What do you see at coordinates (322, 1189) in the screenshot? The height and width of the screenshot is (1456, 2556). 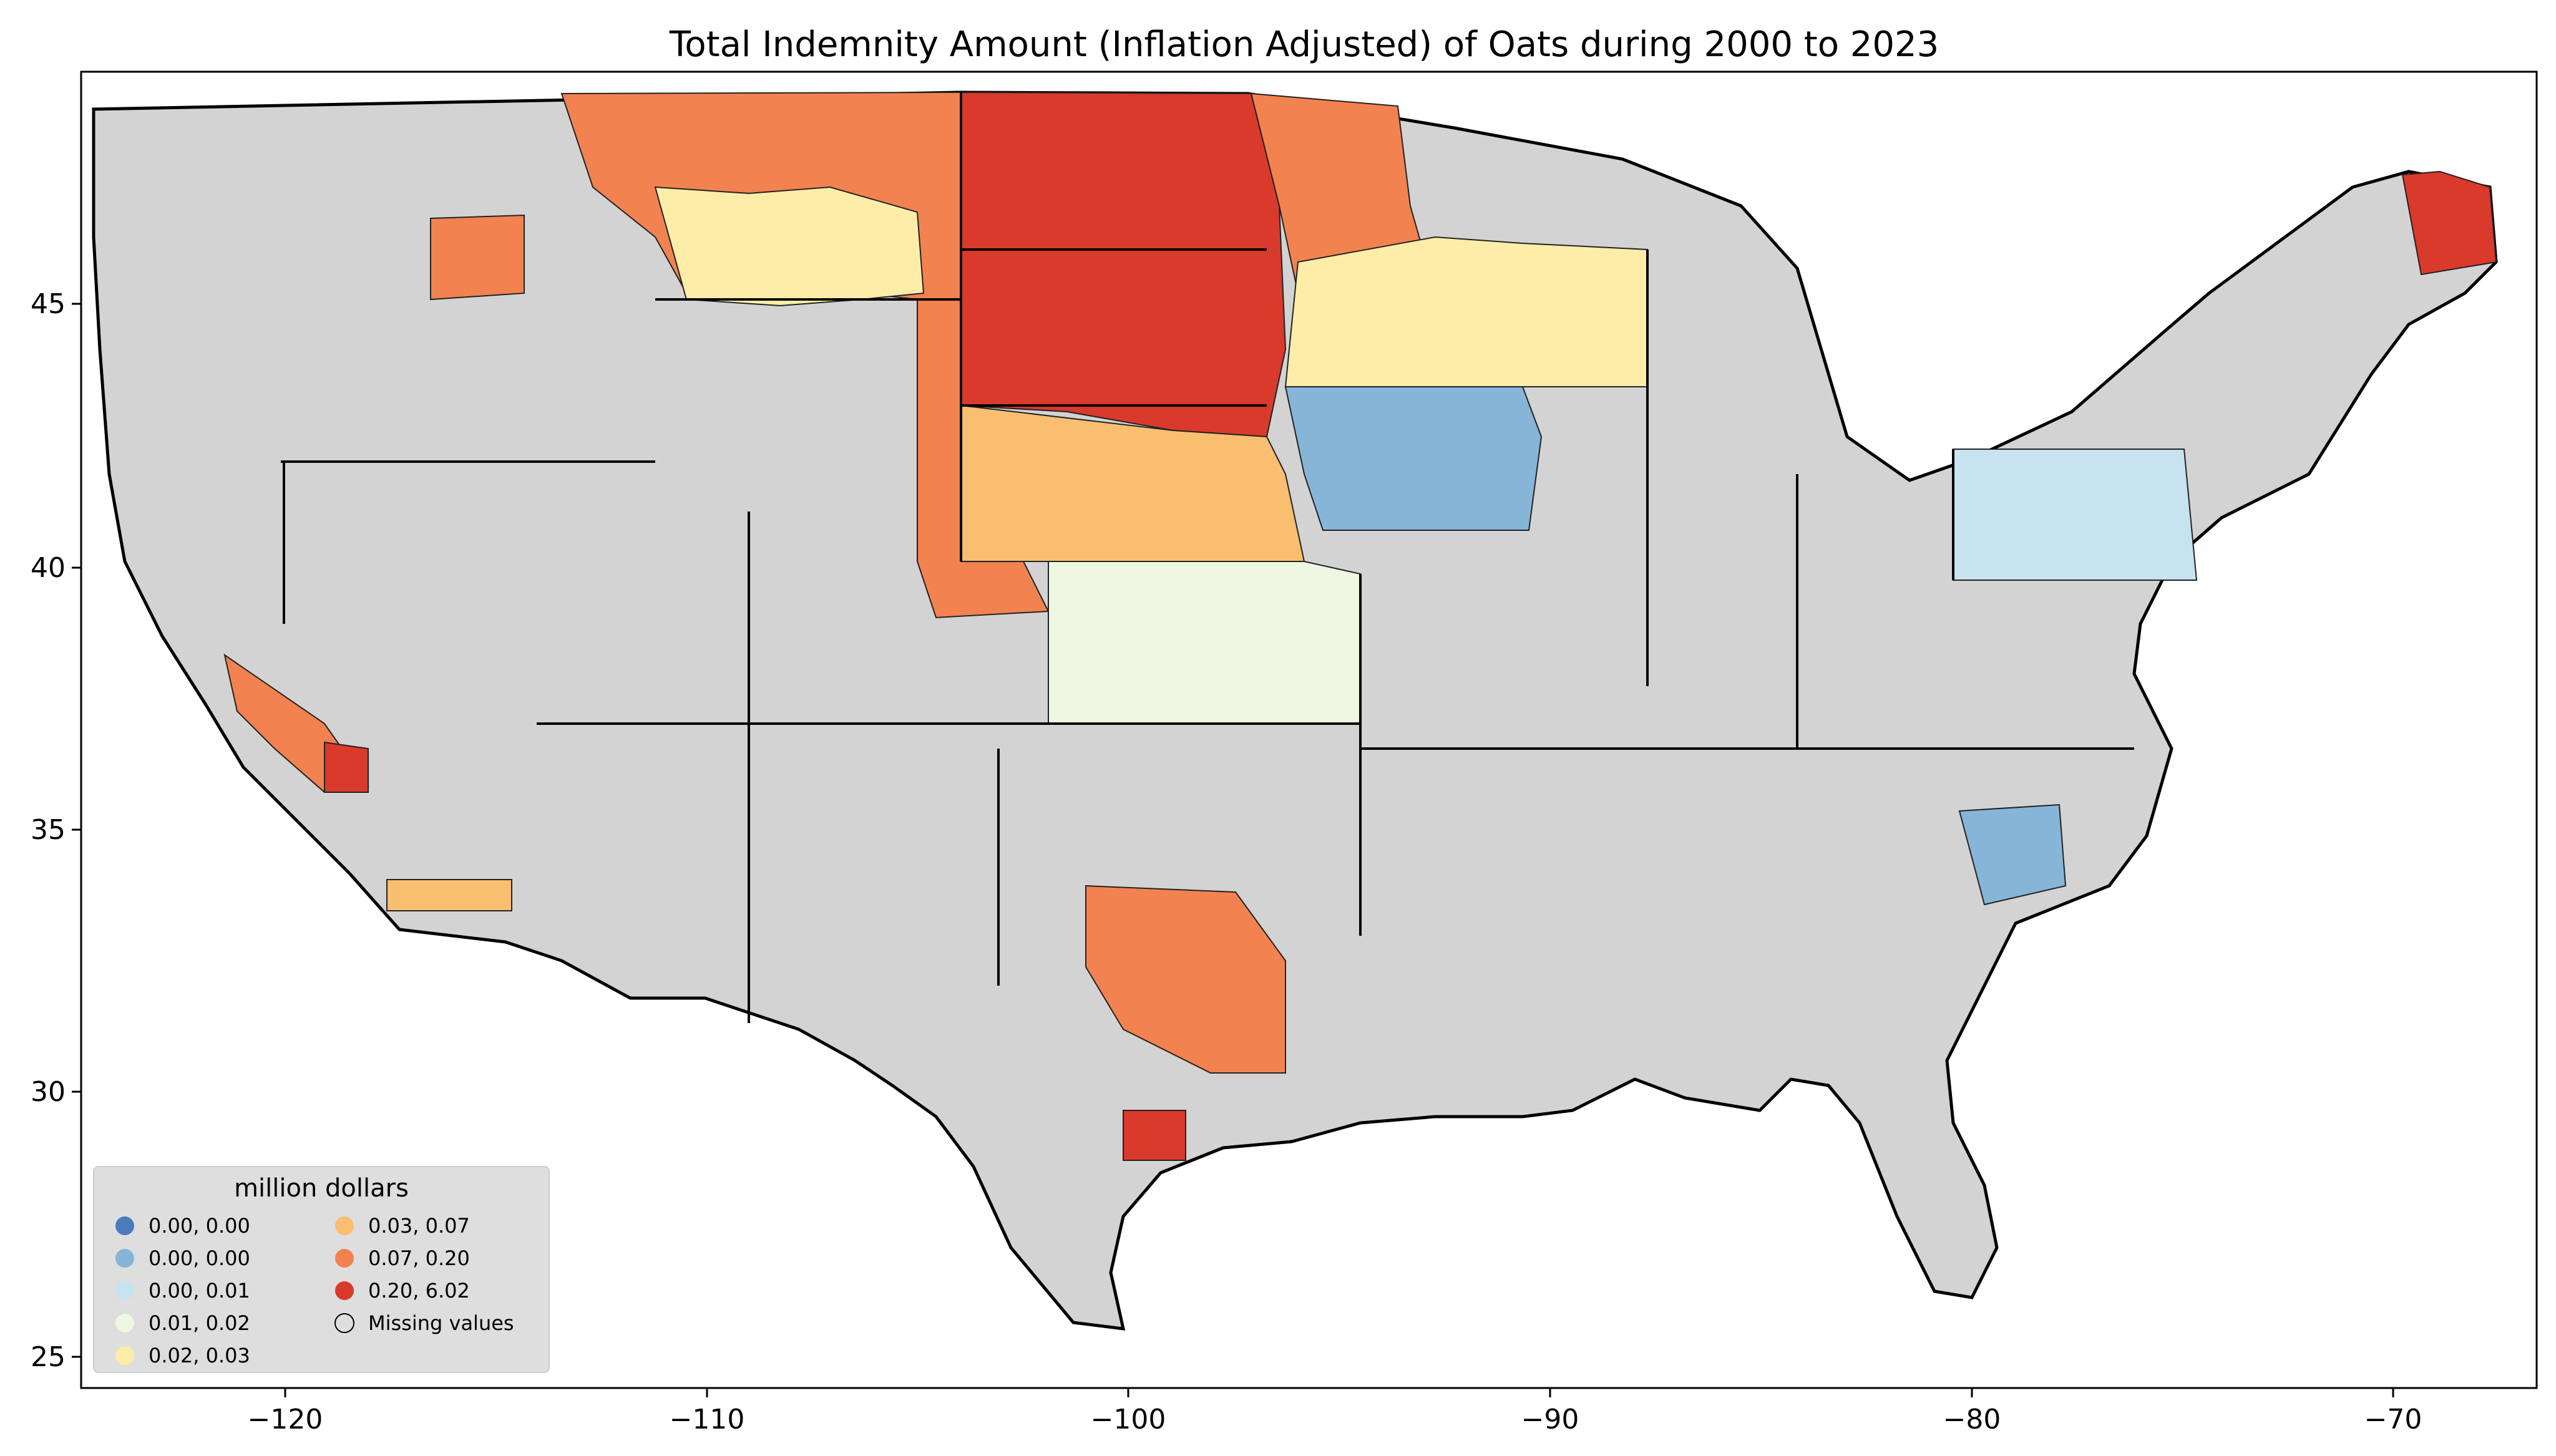 I see `legend-title: million dollars` at bounding box center [322, 1189].